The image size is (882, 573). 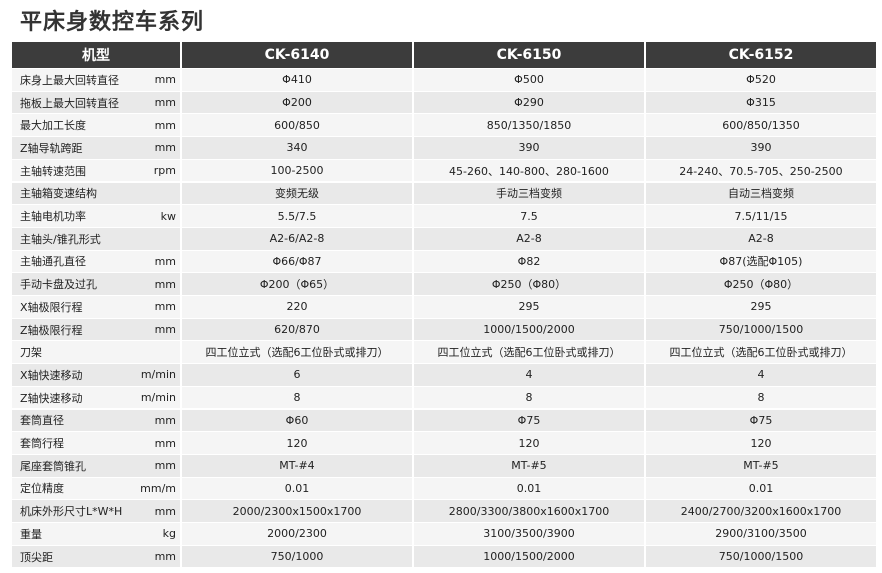 I want to click on param-value: 24-240、70.5-705、250-2500, so click(x=762, y=170).